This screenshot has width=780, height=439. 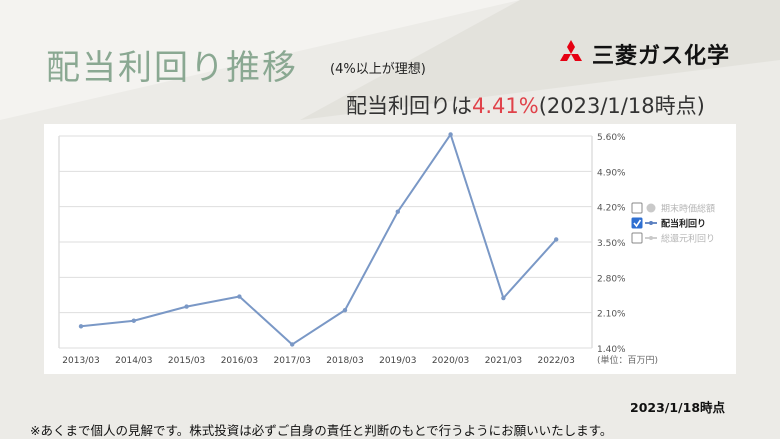 I want to click on x-tick-label: 2020/03, so click(x=450, y=361).